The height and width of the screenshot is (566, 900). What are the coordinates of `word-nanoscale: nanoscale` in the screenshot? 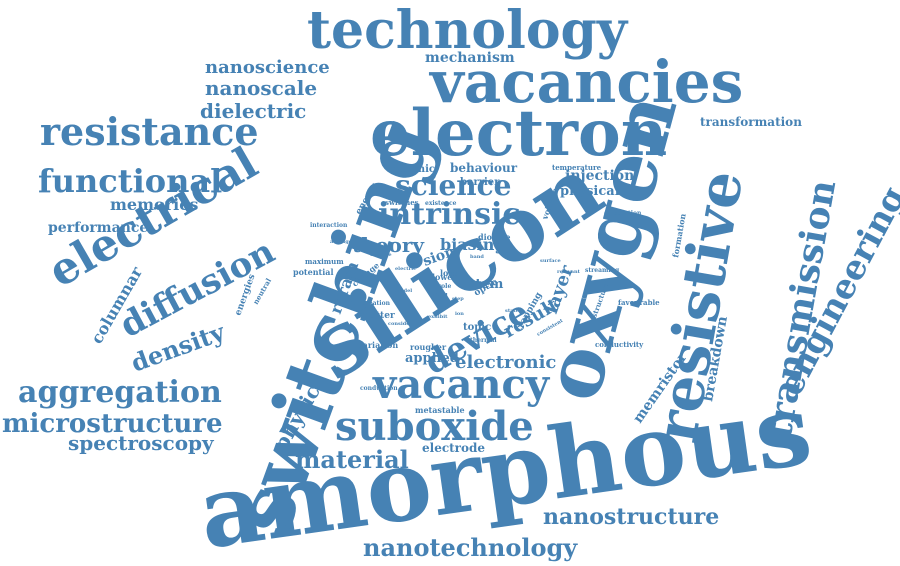 It's located at (261, 88).